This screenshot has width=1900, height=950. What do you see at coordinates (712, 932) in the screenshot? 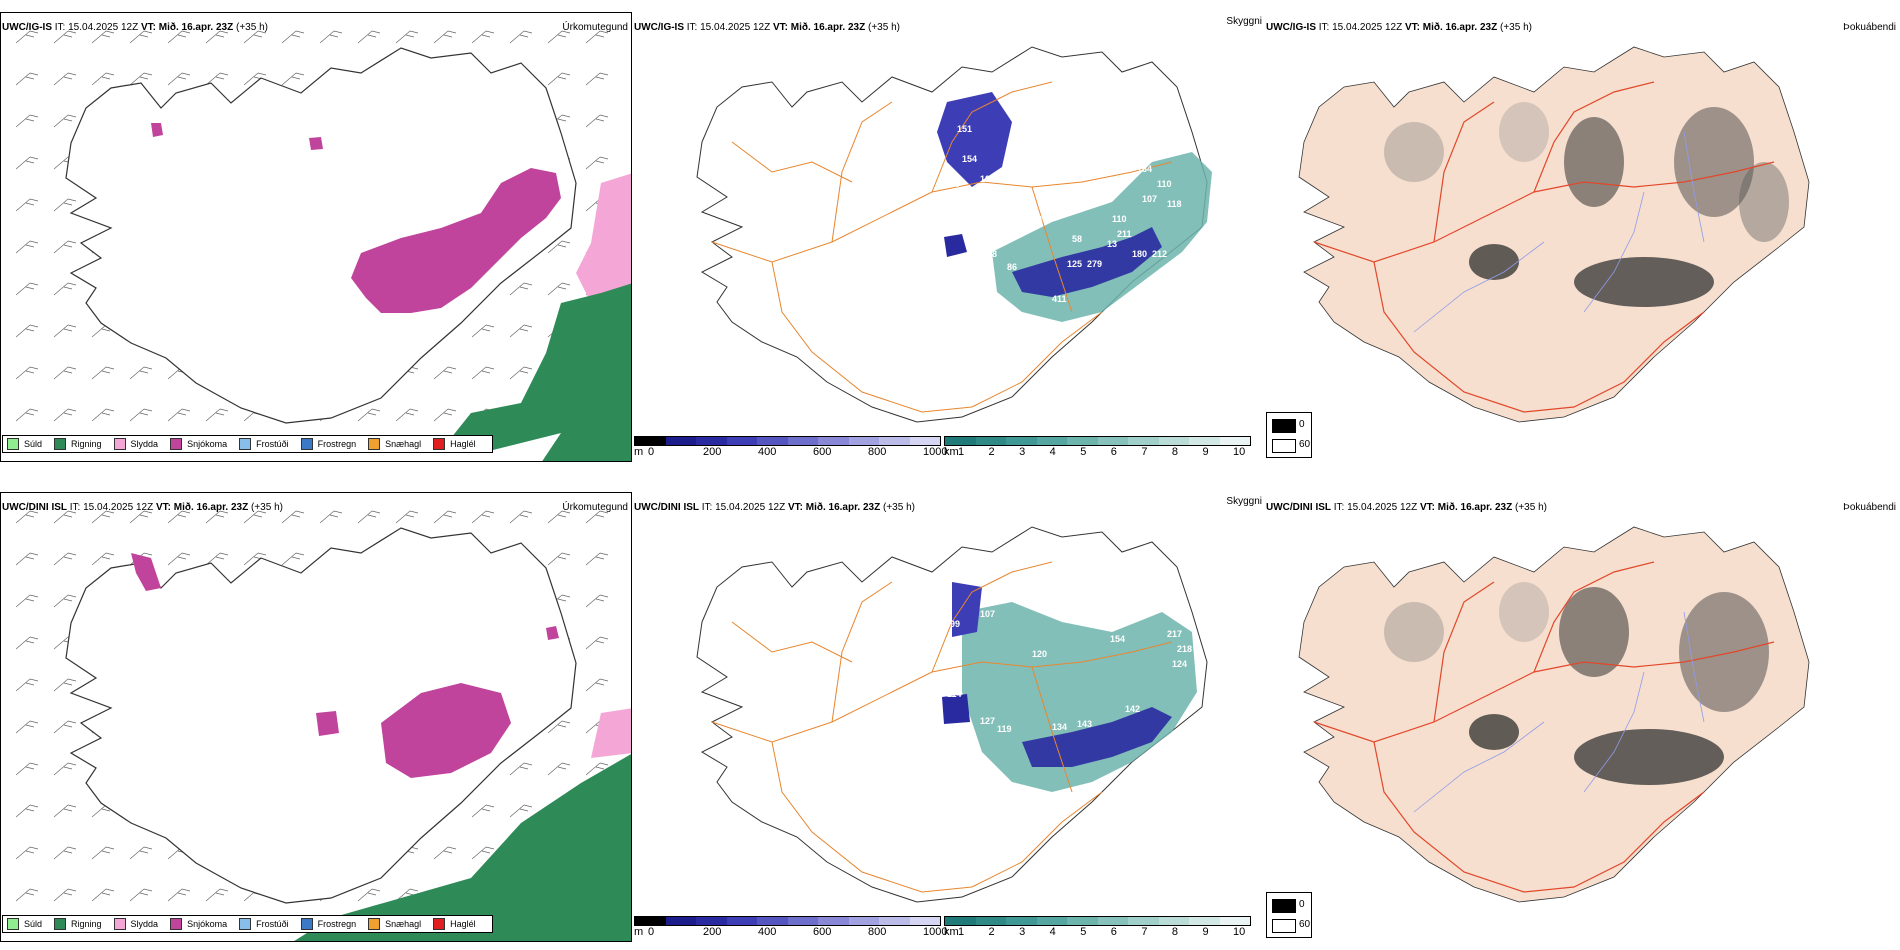
I see `colorbar-tick: 200` at bounding box center [712, 932].